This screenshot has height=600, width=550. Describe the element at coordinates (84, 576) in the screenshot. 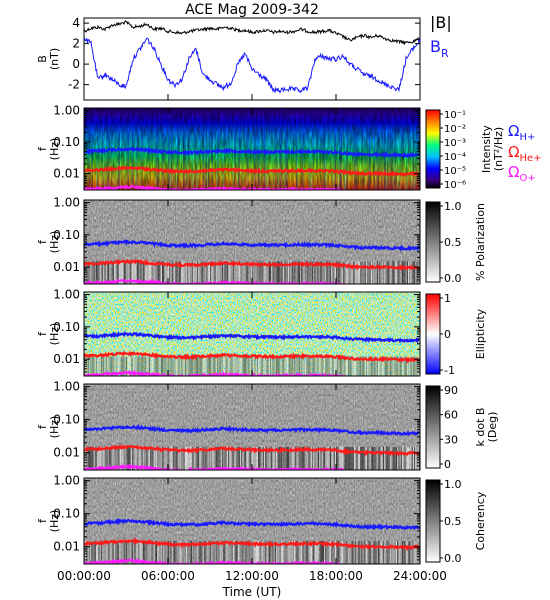

I see `x-tick-label: 00:00:00` at that location.